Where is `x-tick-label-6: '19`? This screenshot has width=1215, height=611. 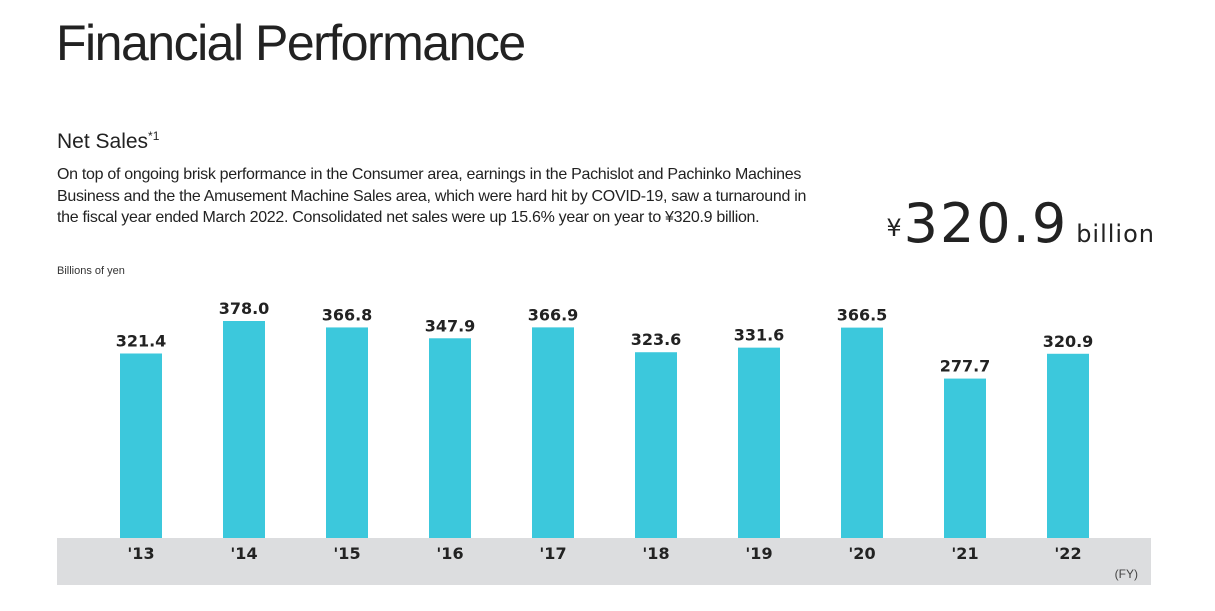 x-tick-label-6: '19 is located at coordinates (758, 553).